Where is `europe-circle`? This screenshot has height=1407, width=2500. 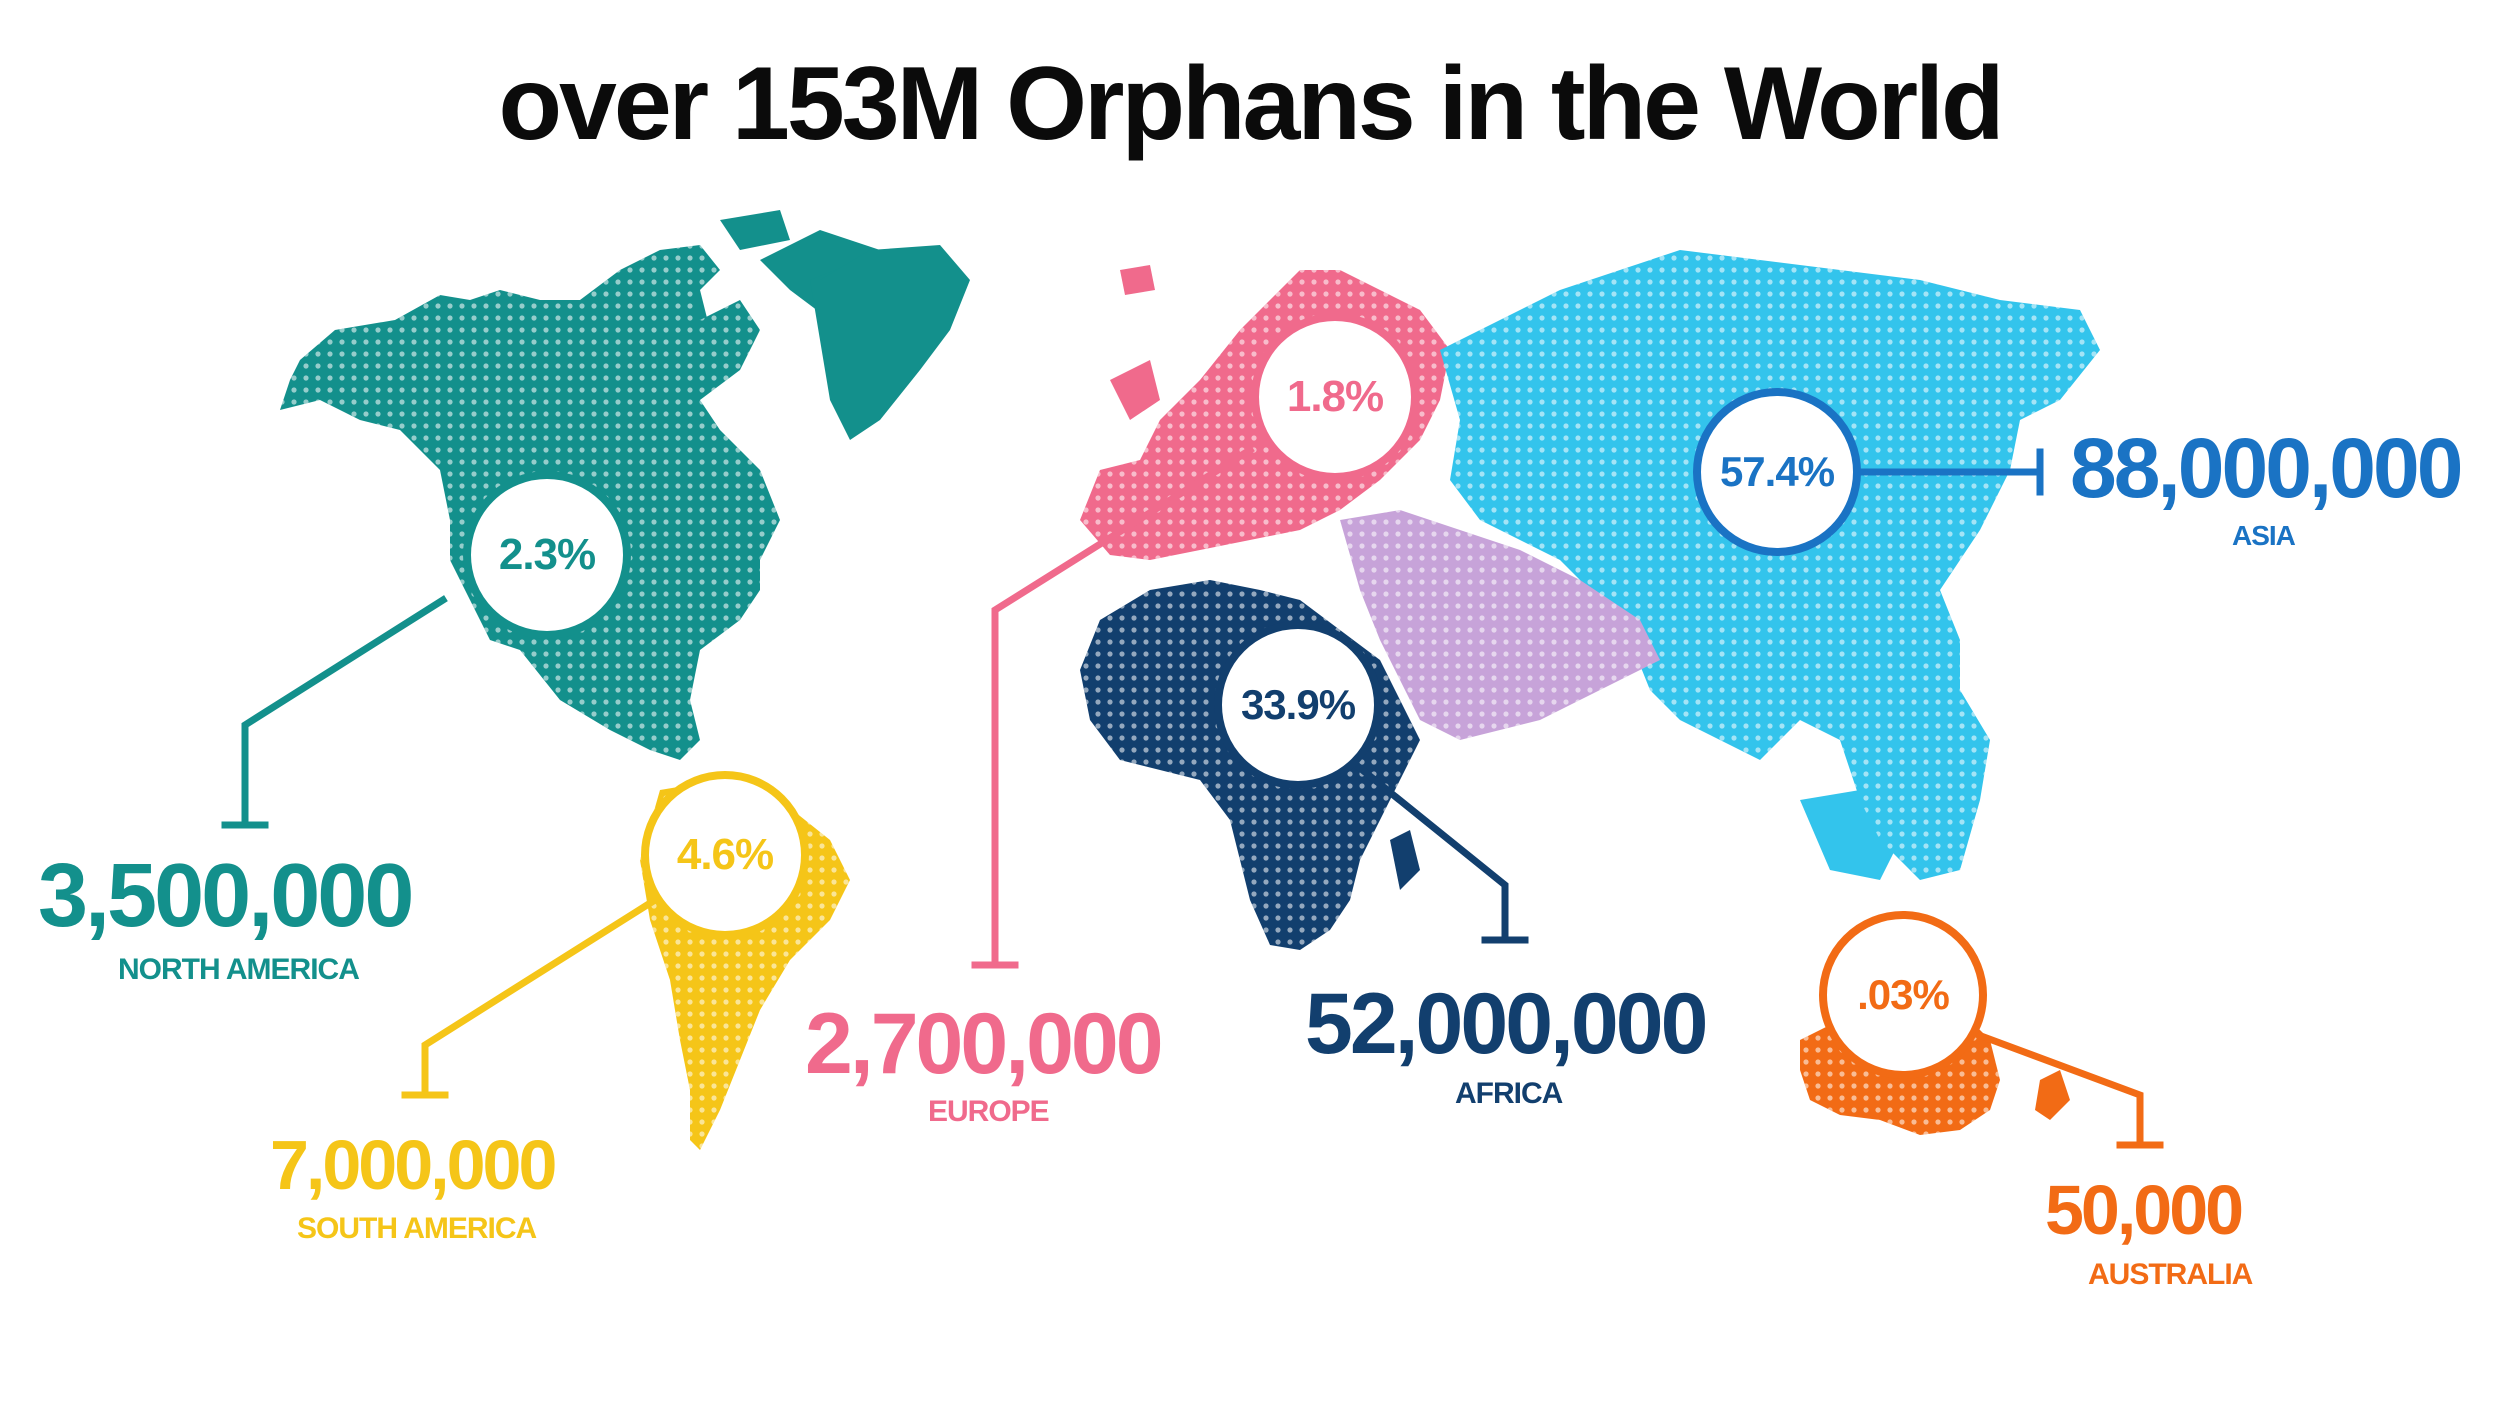 europe-circle is located at coordinates (1335, 397).